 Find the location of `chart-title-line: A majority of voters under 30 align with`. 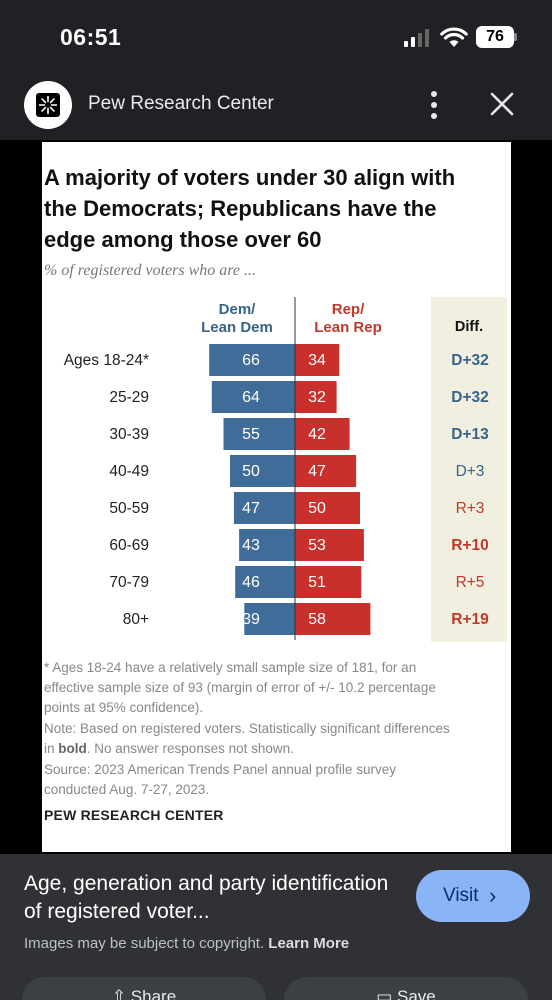

chart-title-line: A majority of voters under 30 align with is located at coordinates (250, 177).